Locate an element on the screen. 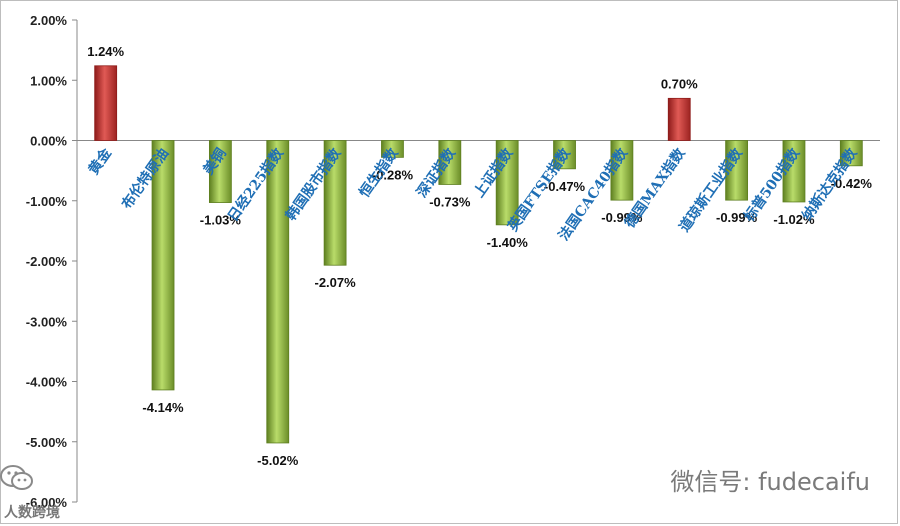 The width and height of the screenshot is (900, 526). data-label: -1.40% is located at coordinates (508, 242).